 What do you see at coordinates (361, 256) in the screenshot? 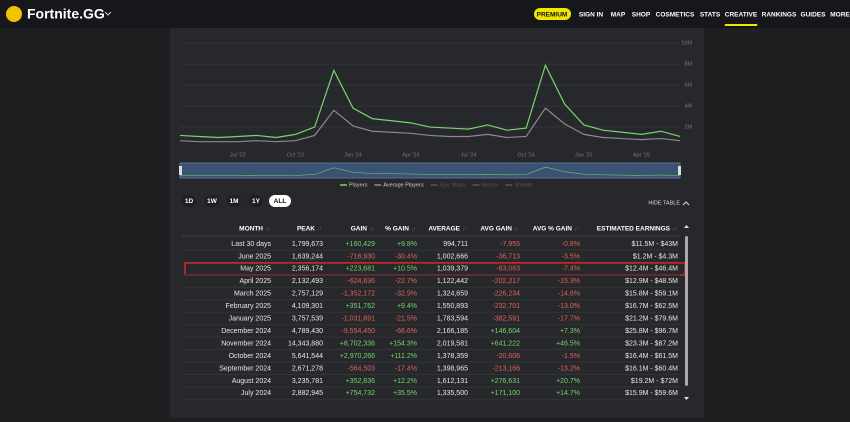
I see `table-cell: -716,930` at bounding box center [361, 256].